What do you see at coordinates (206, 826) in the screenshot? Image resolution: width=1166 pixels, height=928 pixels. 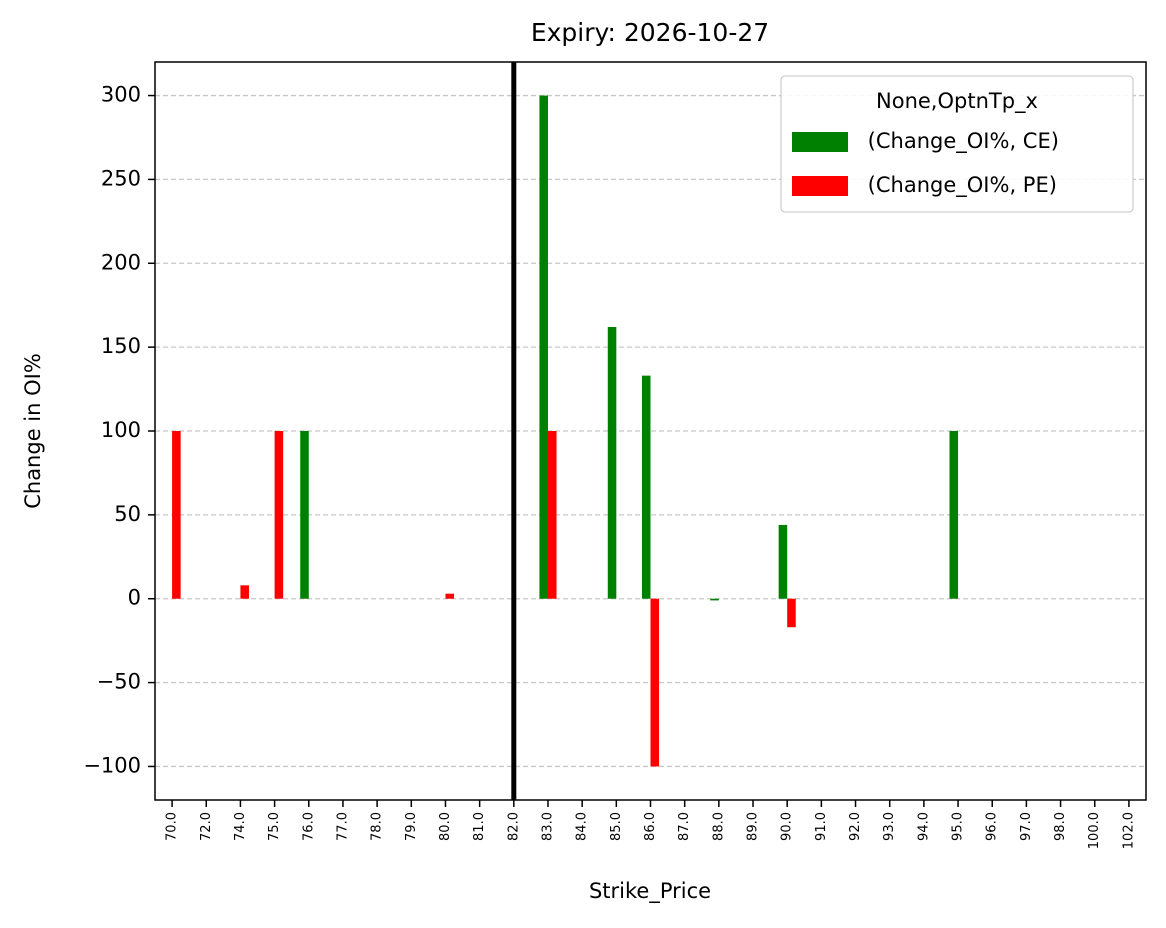 I see `x-tick-label: 72.0` at bounding box center [206, 826].